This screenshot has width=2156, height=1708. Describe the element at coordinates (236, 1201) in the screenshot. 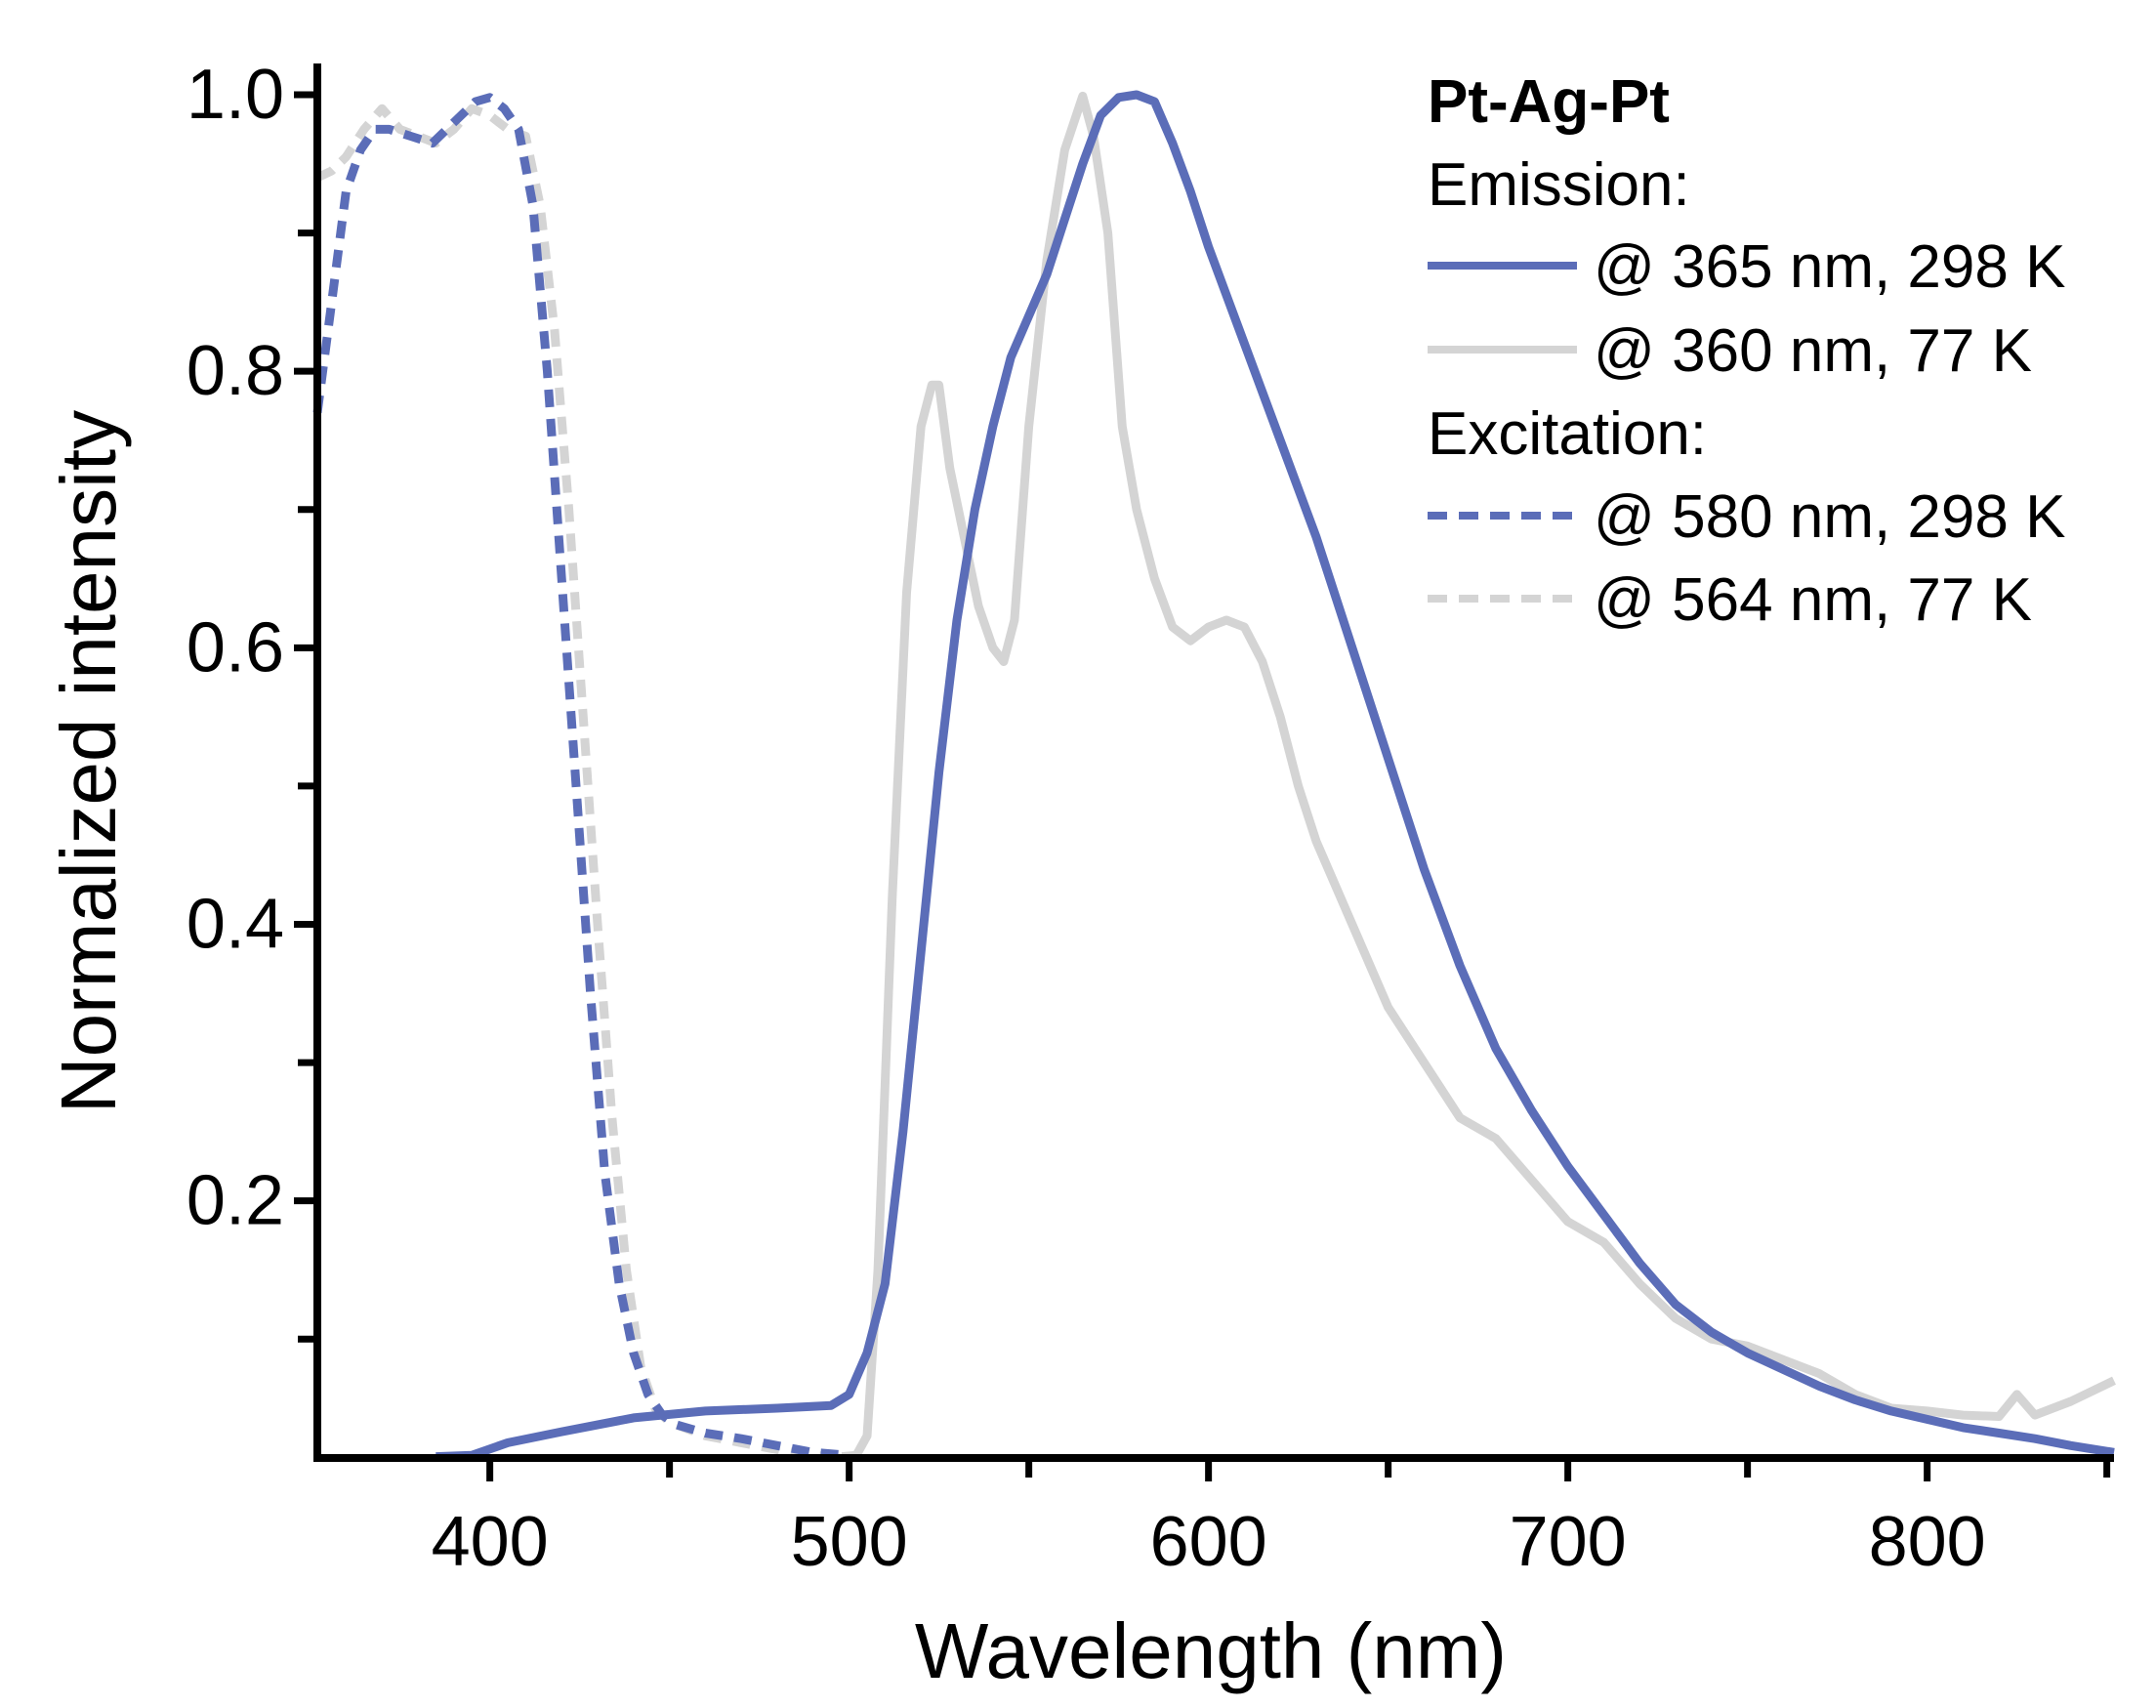

I see `y-tick-label: 0.2` at that location.